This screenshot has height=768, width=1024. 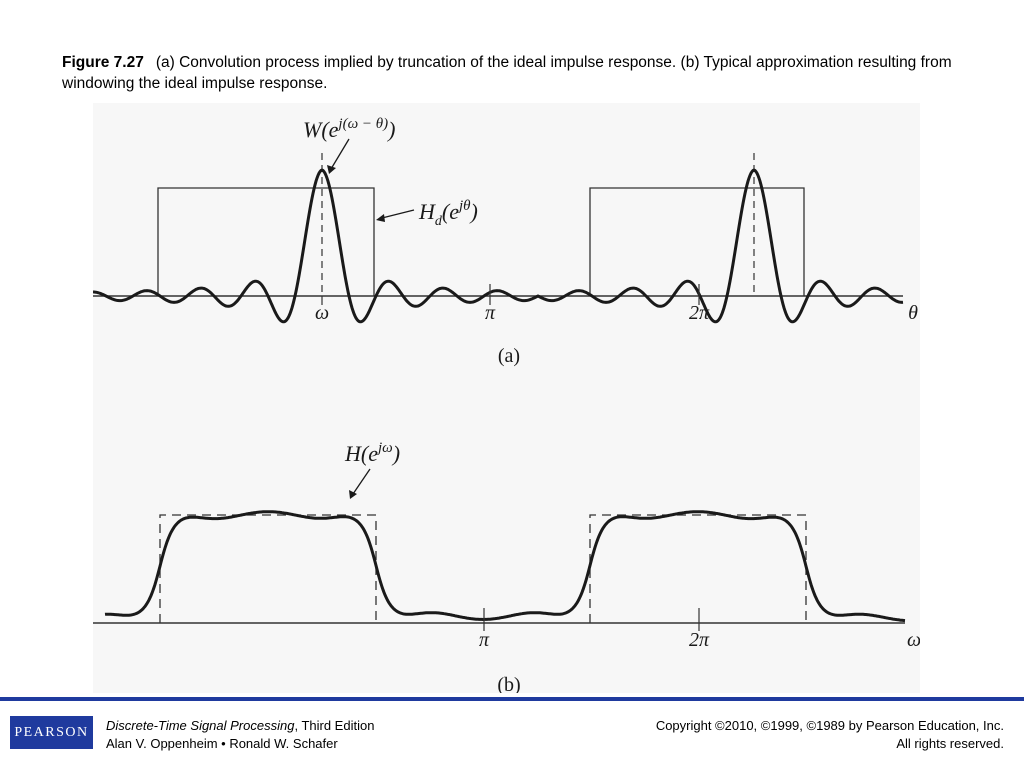 What do you see at coordinates (349, 129) in the screenshot?
I see `w-label: W(ej(ω − θ))` at bounding box center [349, 129].